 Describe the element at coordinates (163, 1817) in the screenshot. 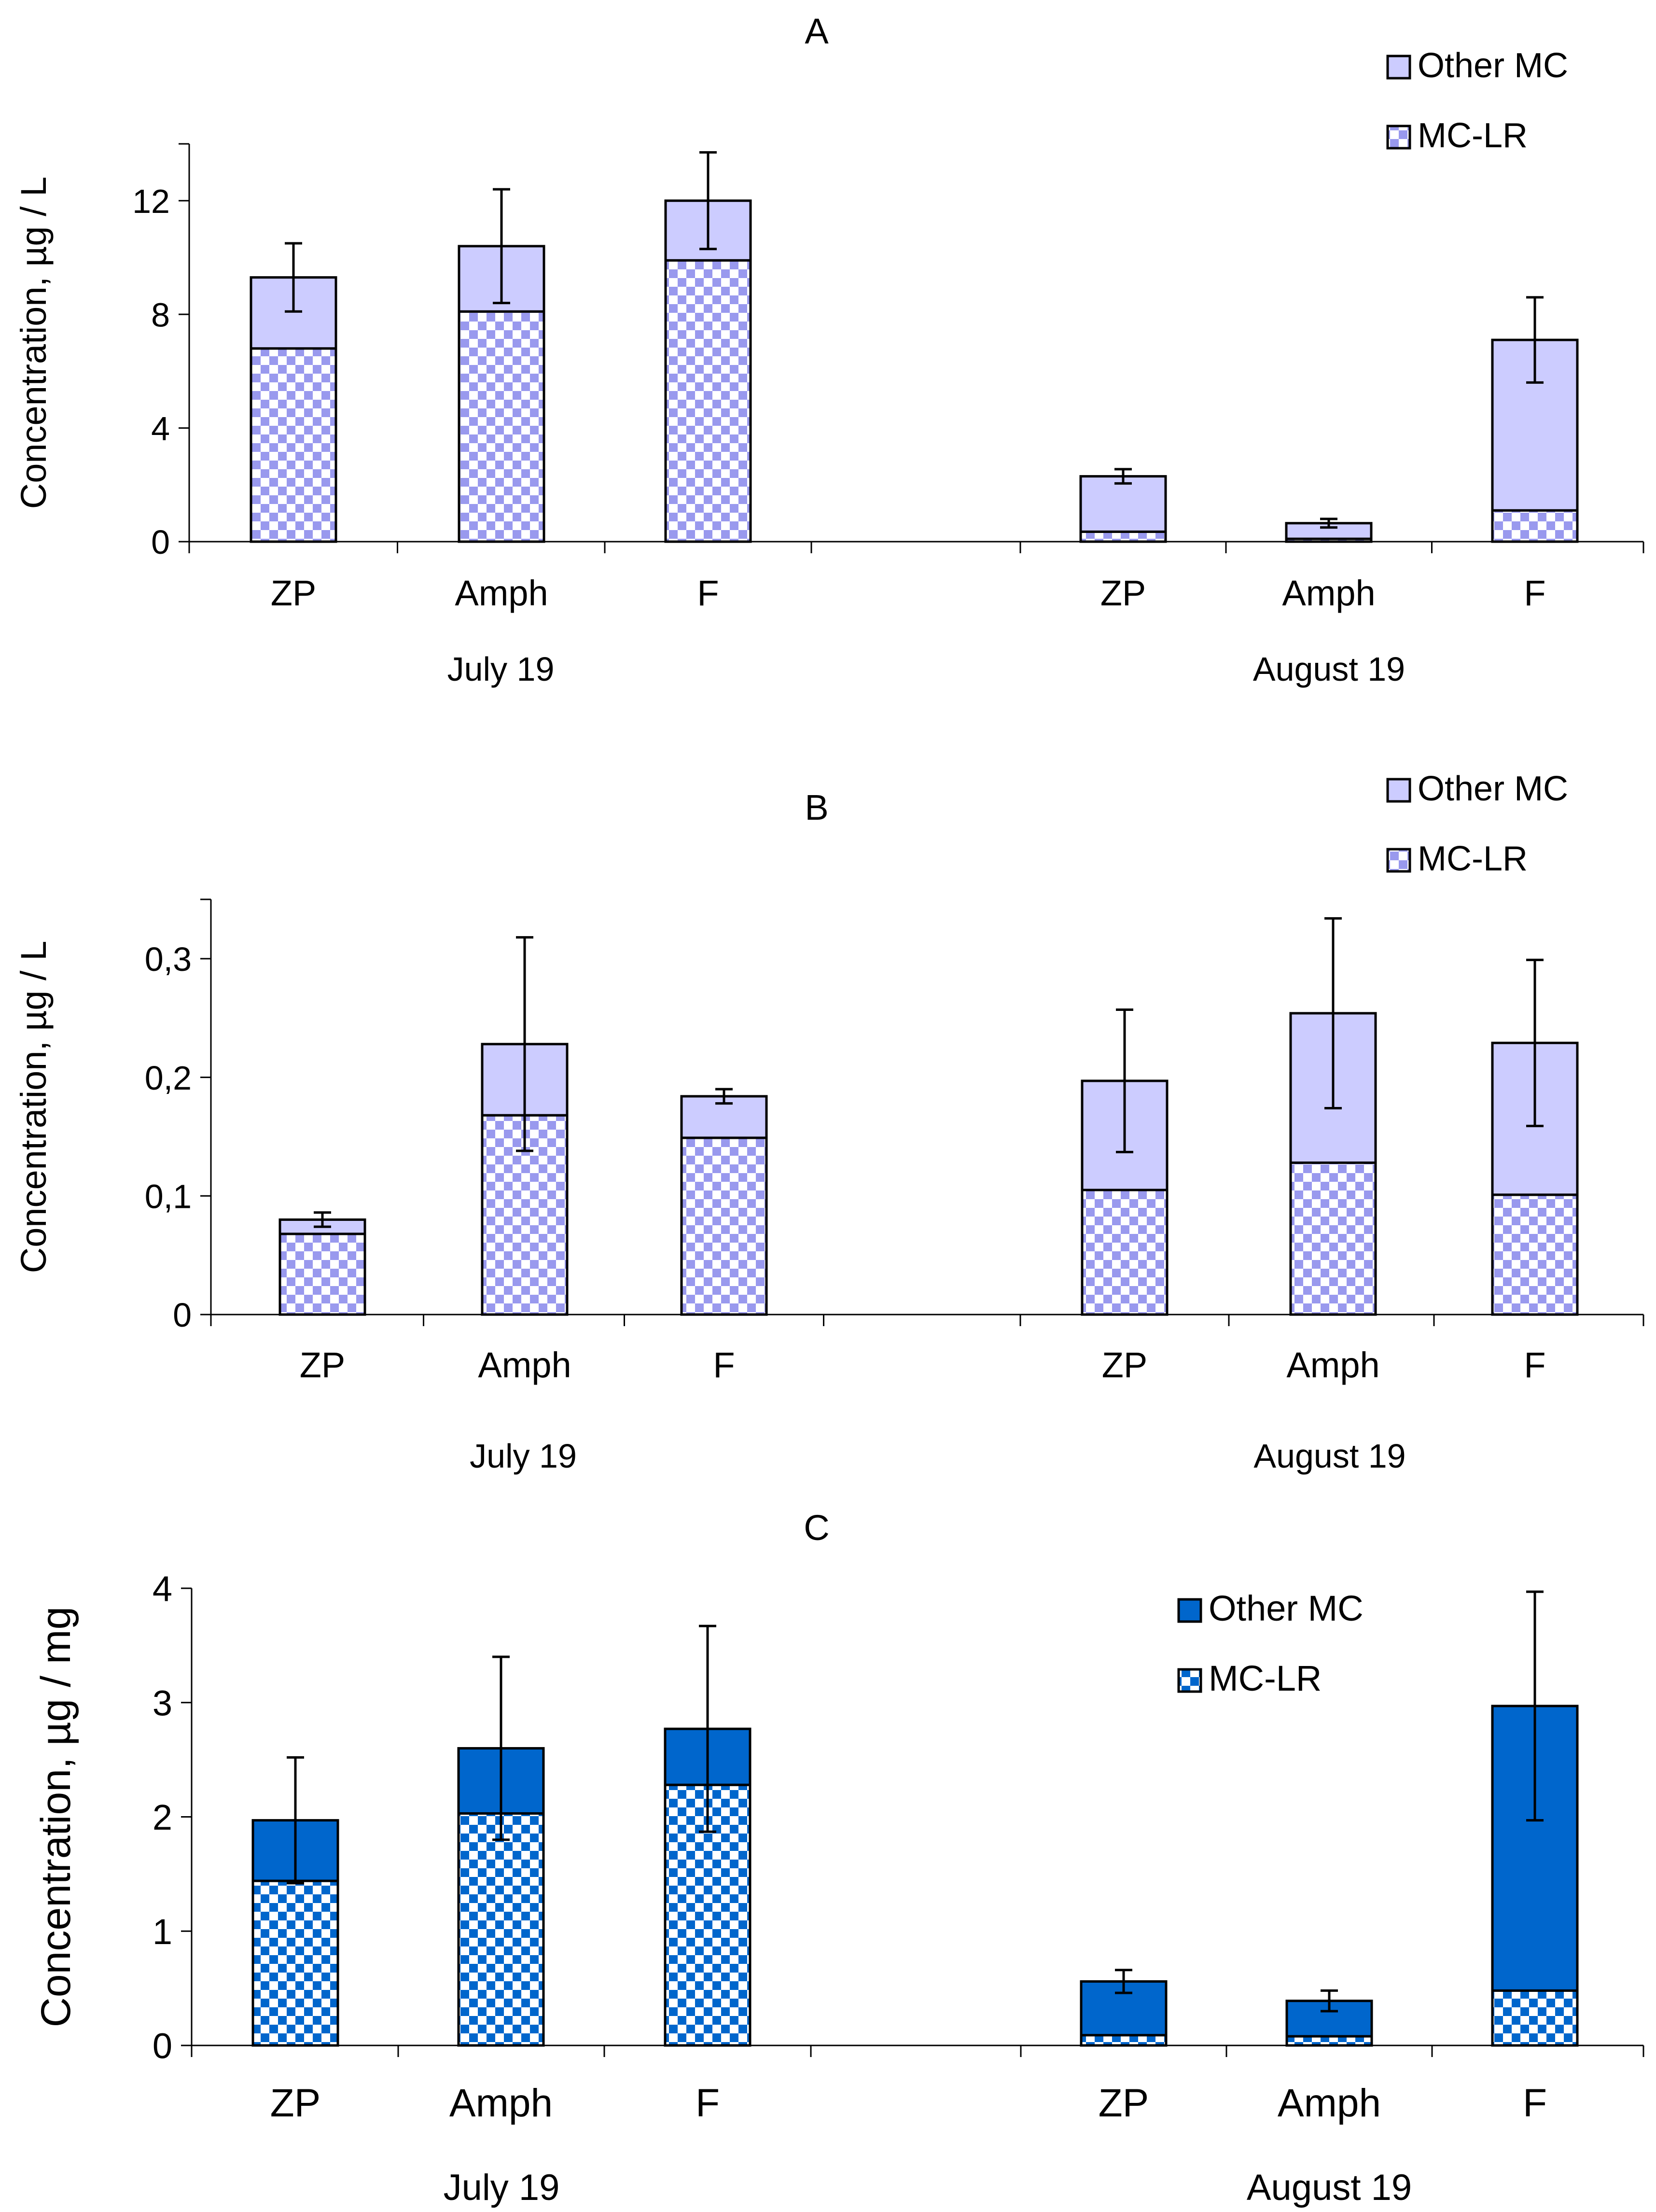

I see `y-tick-label: 2` at that location.